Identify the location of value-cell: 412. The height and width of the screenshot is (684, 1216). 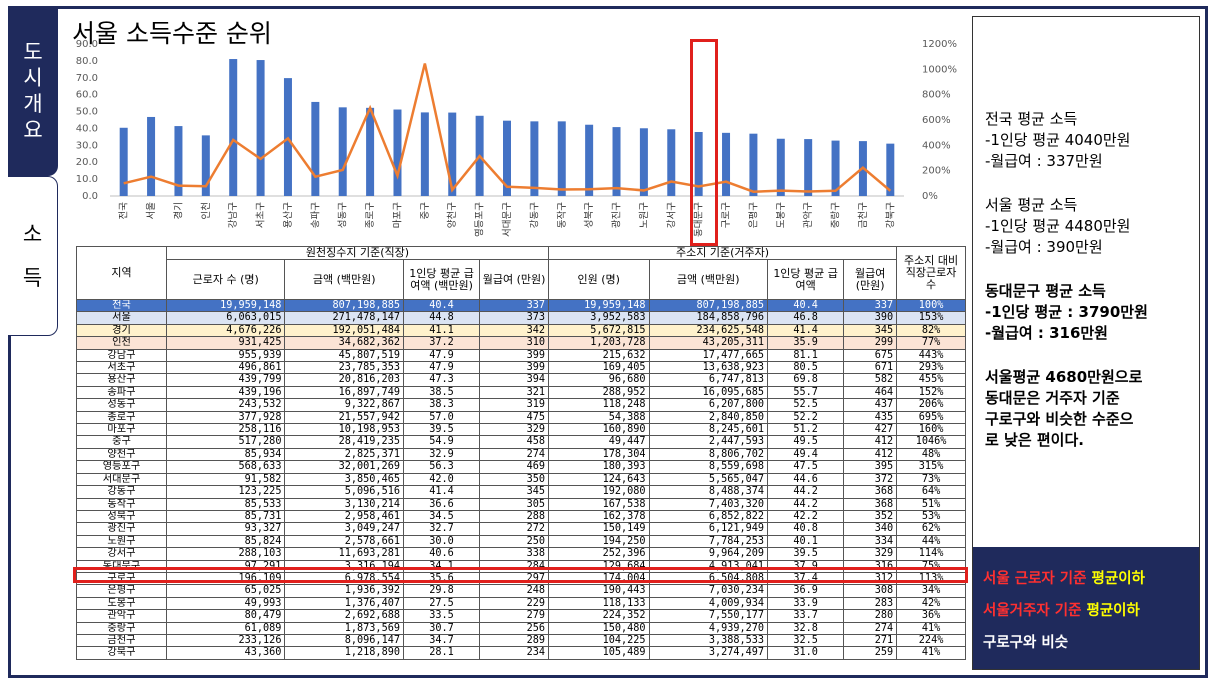
(870, 442).